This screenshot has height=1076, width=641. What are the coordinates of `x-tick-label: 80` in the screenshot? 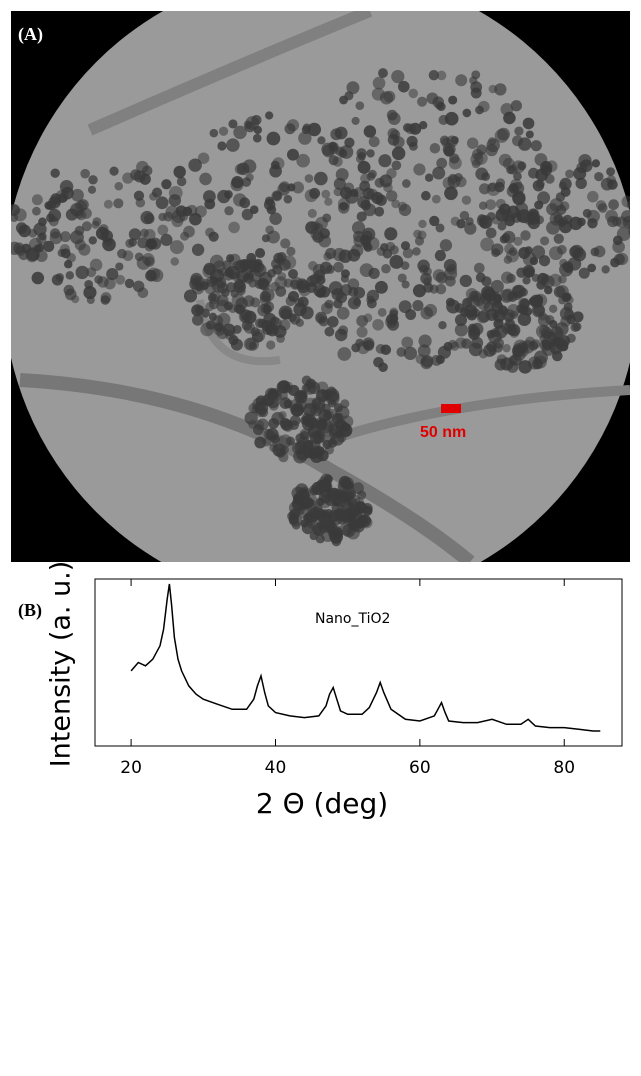 It's located at (564, 768).